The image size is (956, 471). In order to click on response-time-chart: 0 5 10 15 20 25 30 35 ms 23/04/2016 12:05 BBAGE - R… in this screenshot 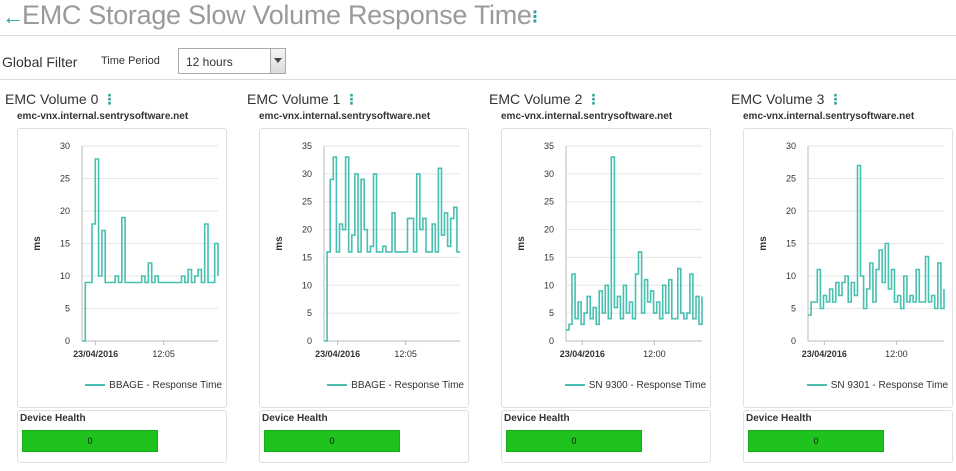, I will do `click(364, 268)`.